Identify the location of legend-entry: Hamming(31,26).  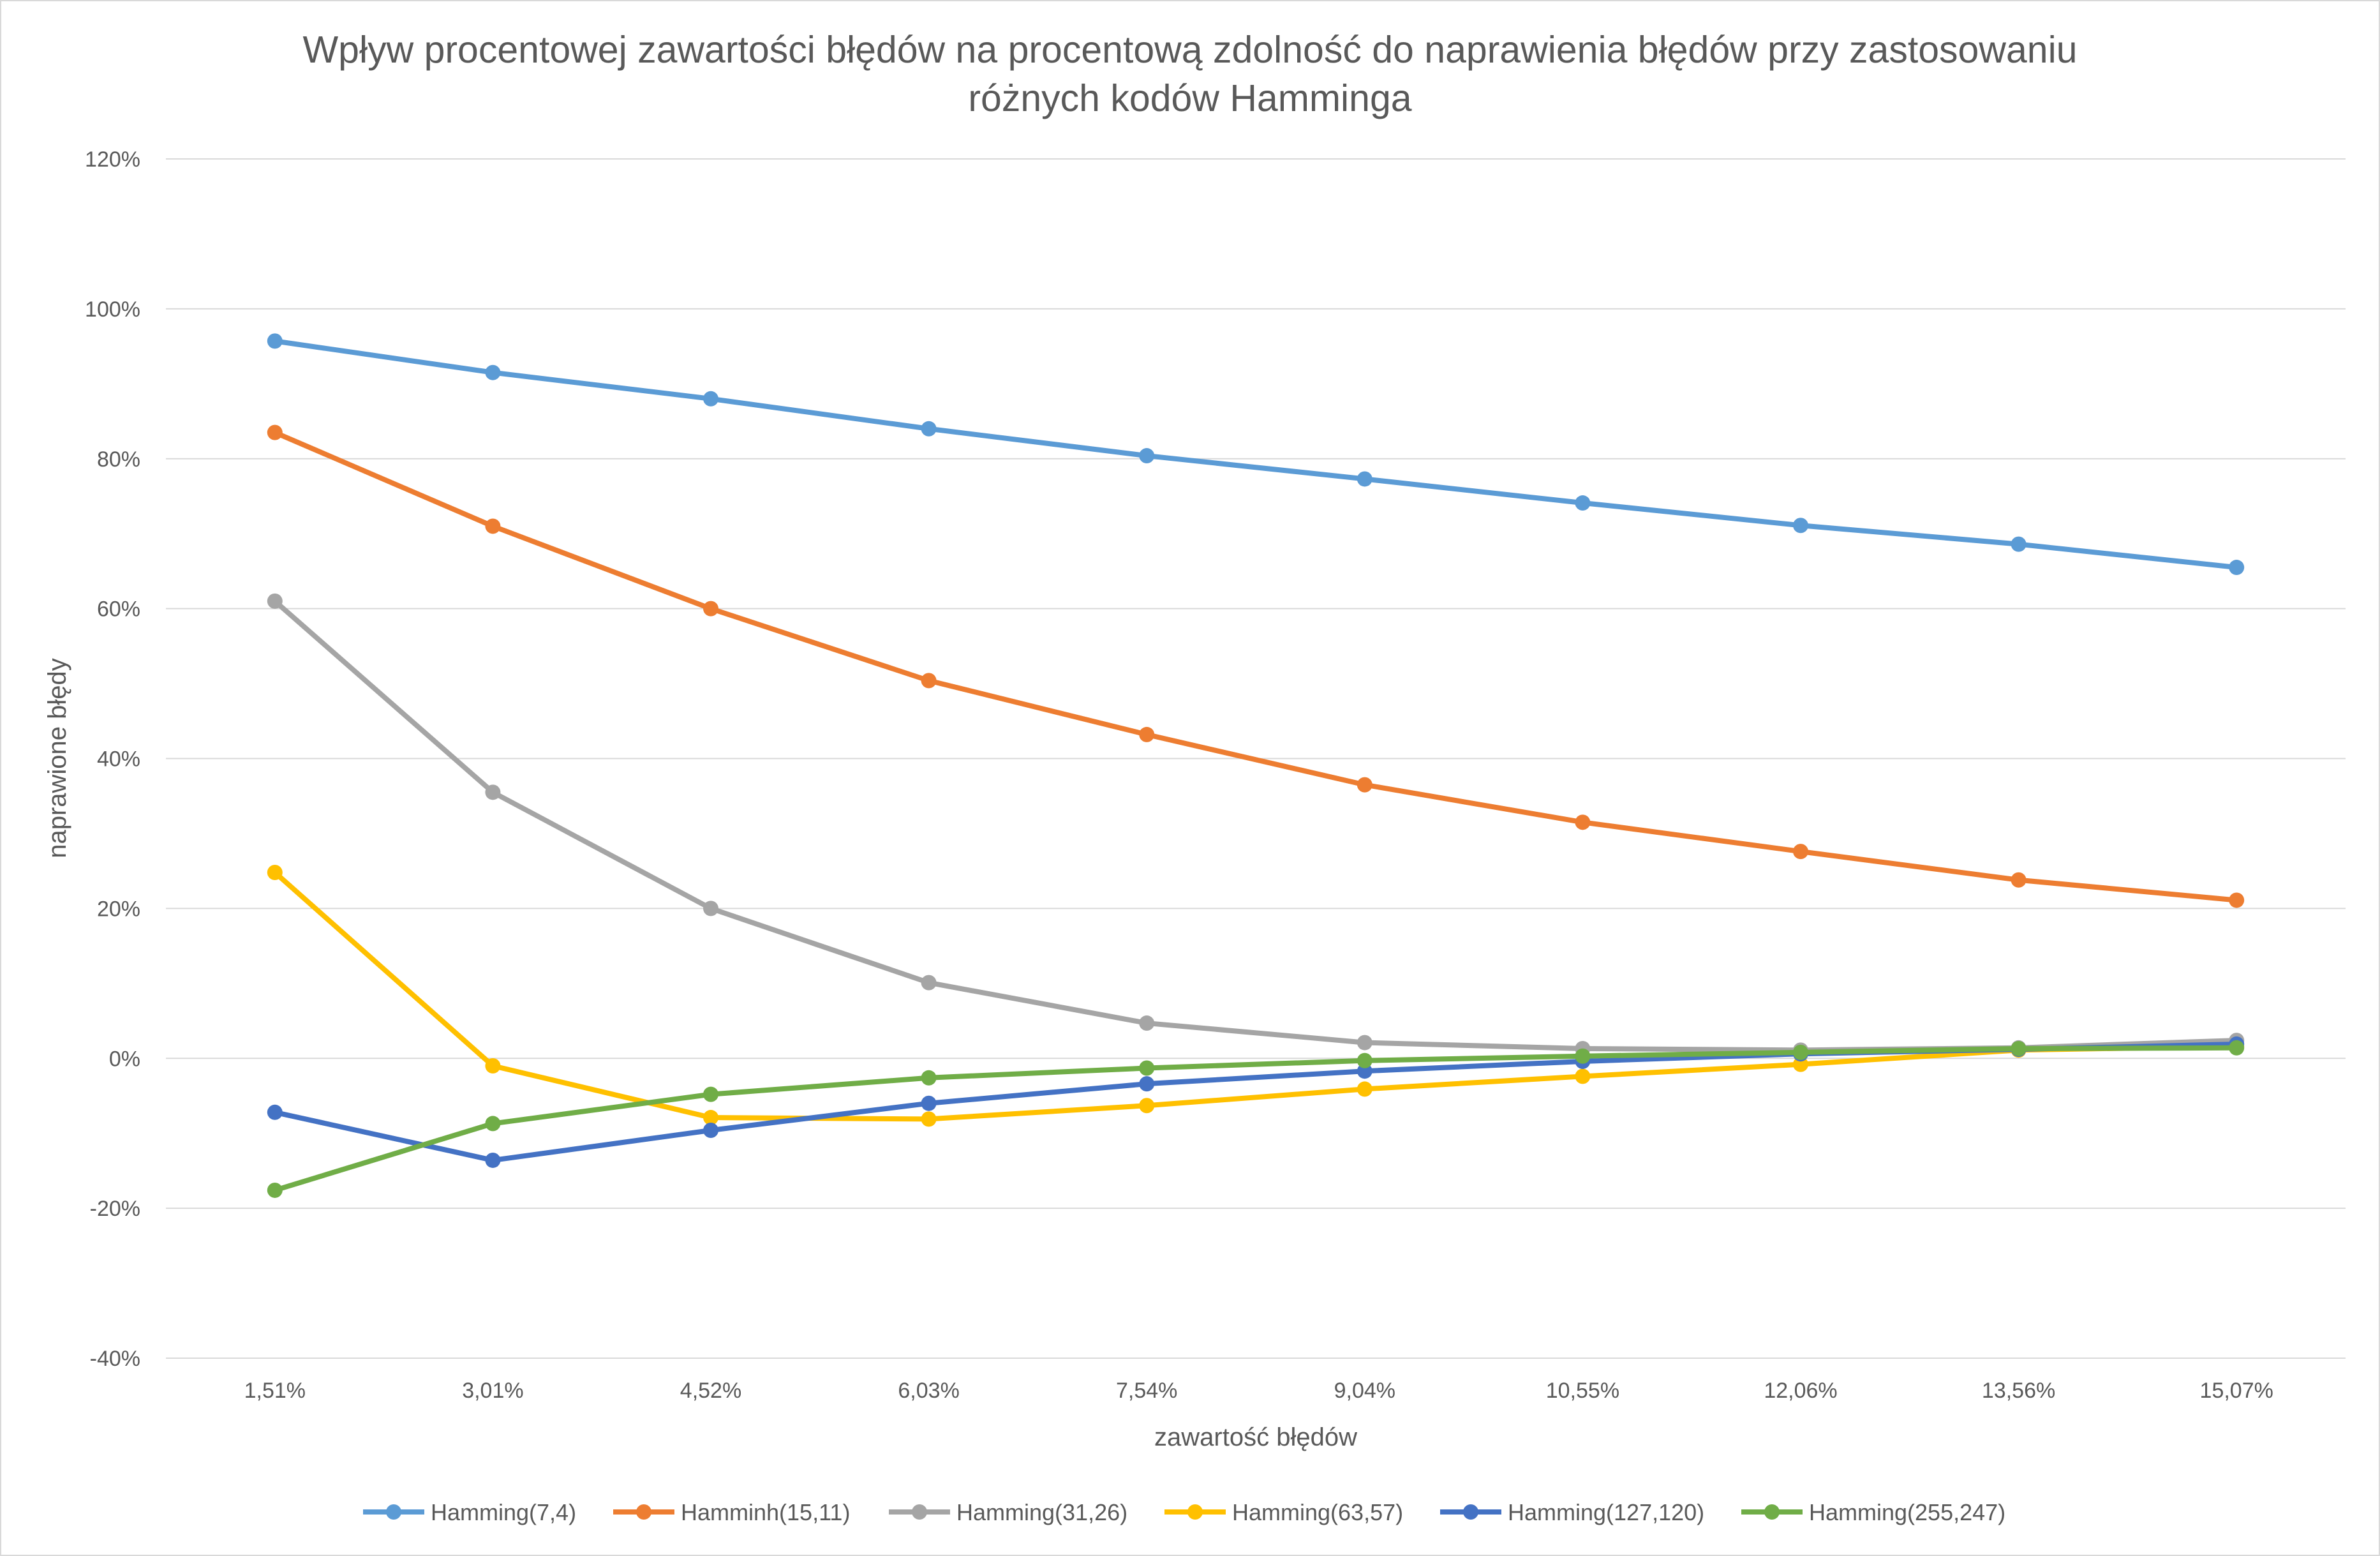
(1008, 1512).